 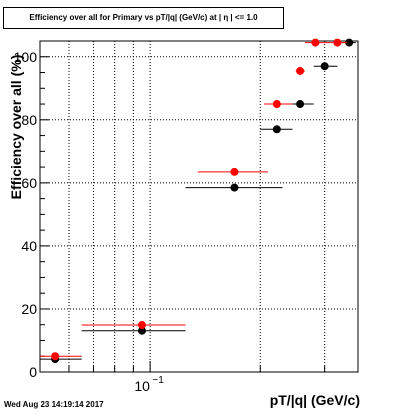 What do you see at coordinates (315, 400) in the screenshot?
I see `x-axis-label: pT/|q| (GeV/c)` at bounding box center [315, 400].